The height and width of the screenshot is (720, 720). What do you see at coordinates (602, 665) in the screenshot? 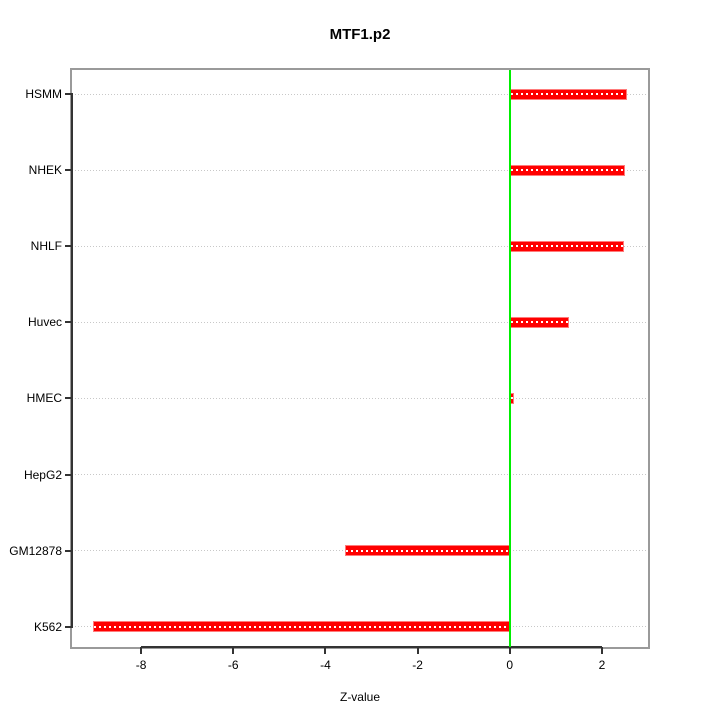
I see `x-tick-label: 2` at bounding box center [602, 665].